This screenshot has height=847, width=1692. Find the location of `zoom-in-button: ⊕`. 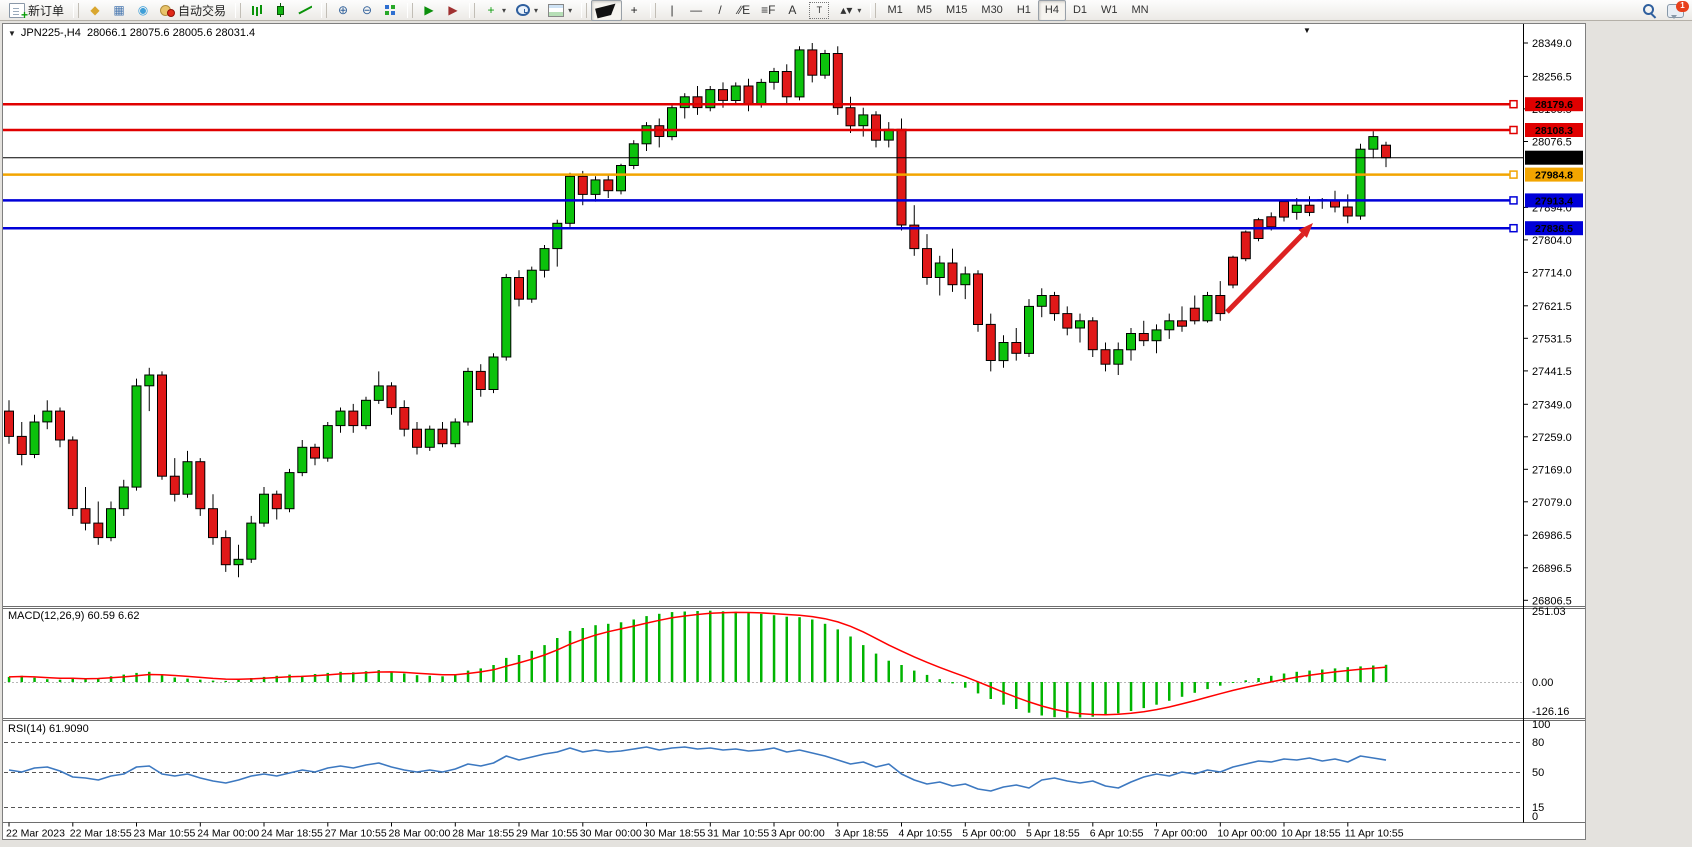

zoom-in-button: ⊕ is located at coordinates (343, 10).